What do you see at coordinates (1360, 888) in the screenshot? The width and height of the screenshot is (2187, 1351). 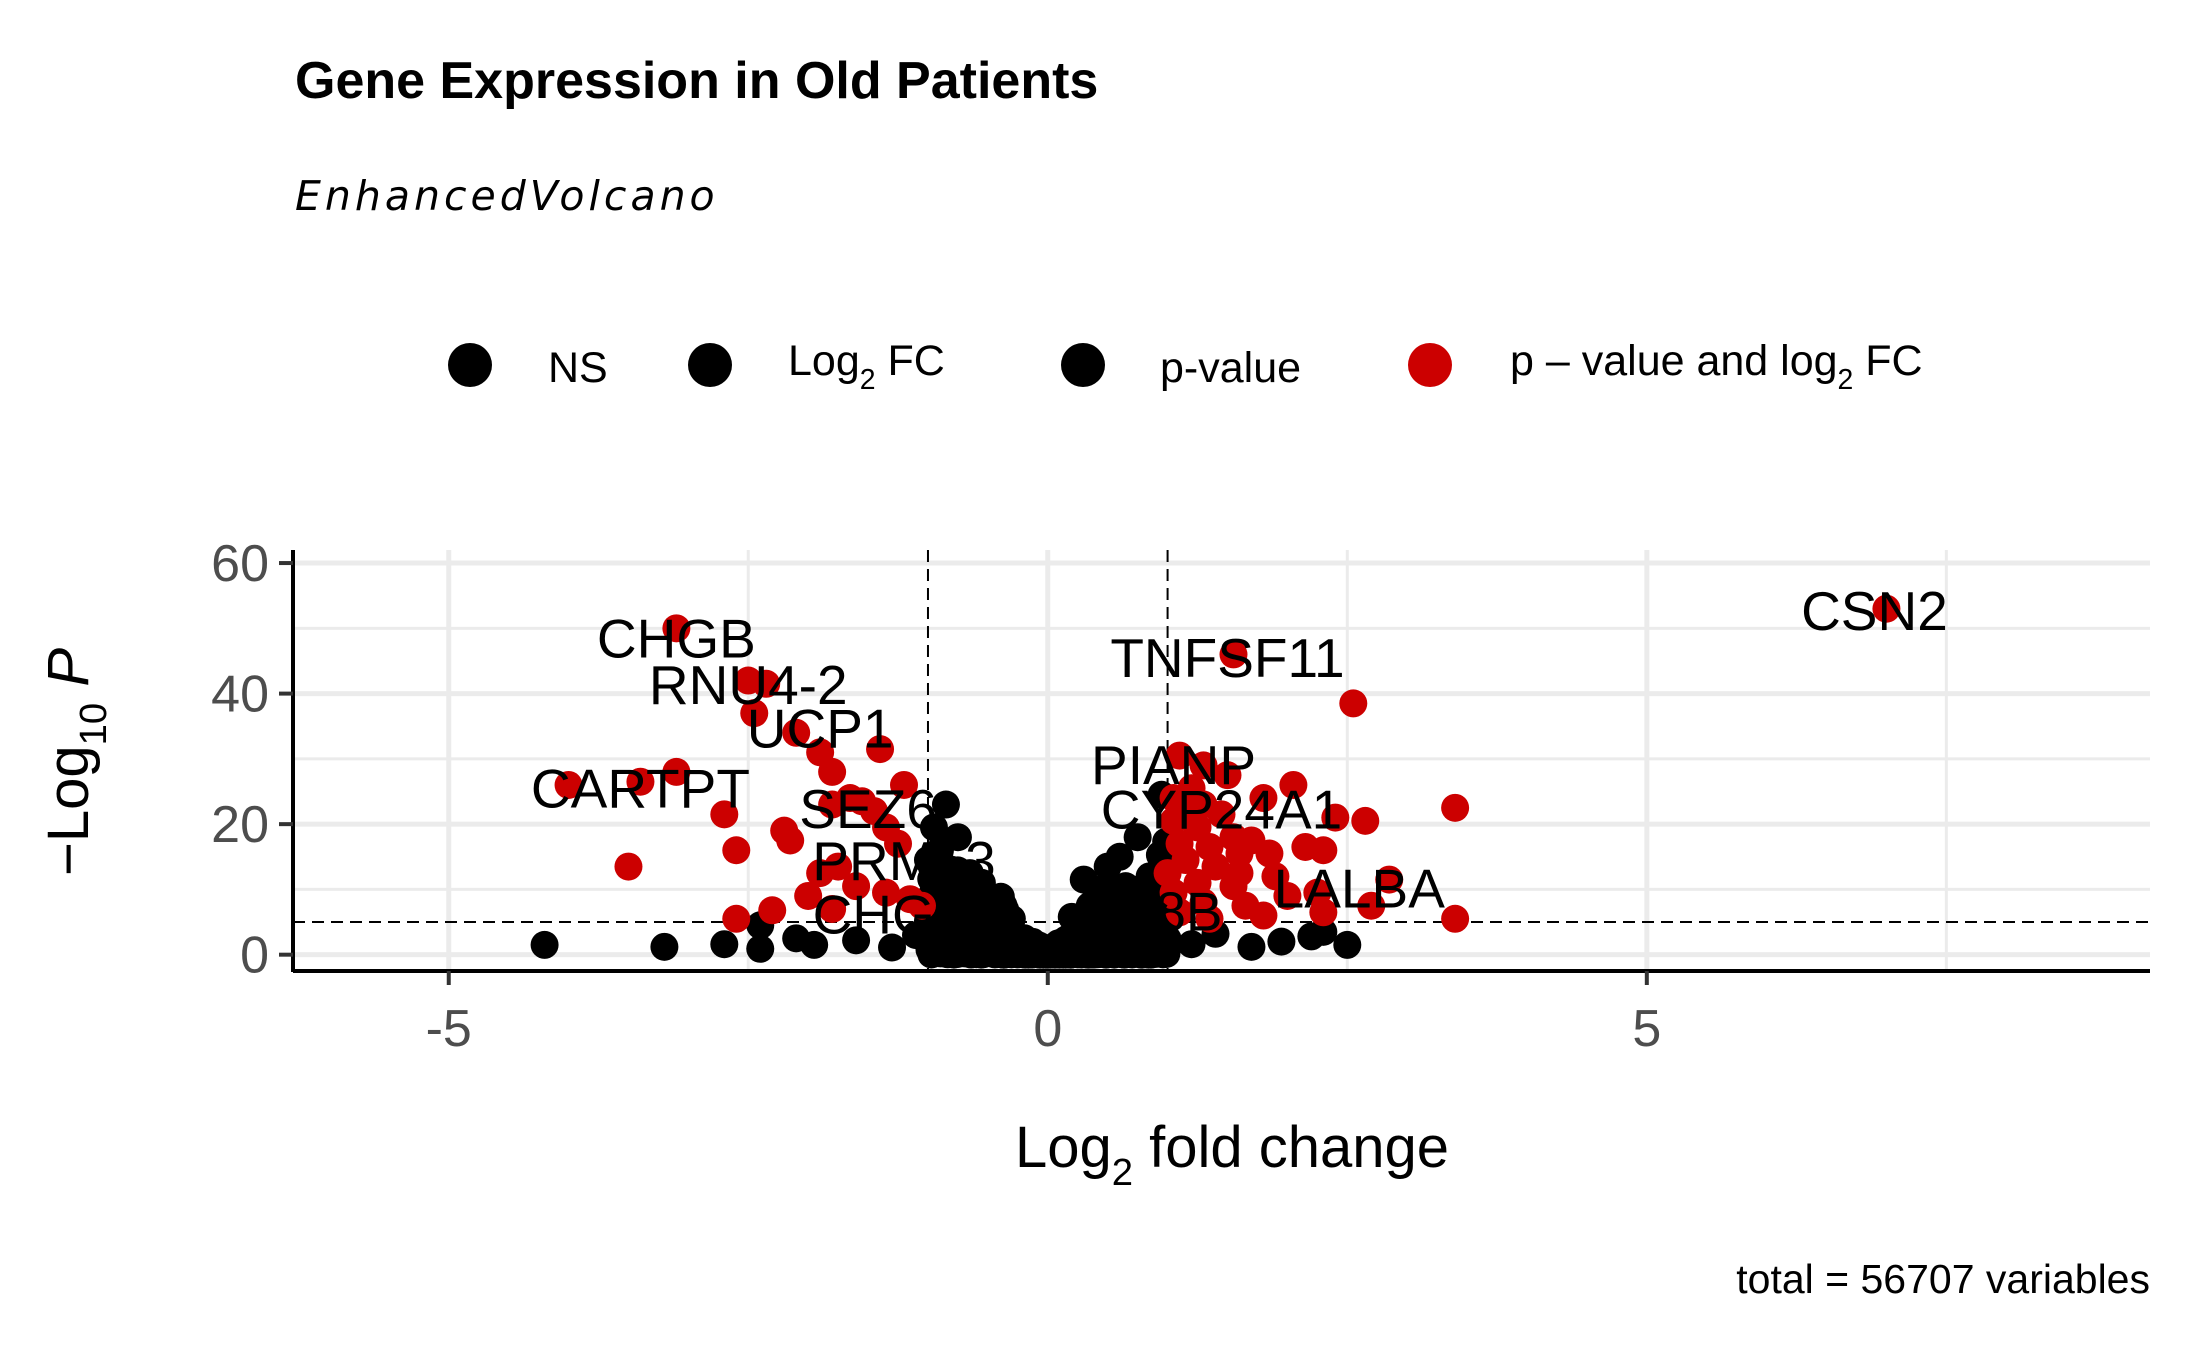 I see `gene-label: LALBA` at bounding box center [1360, 888].